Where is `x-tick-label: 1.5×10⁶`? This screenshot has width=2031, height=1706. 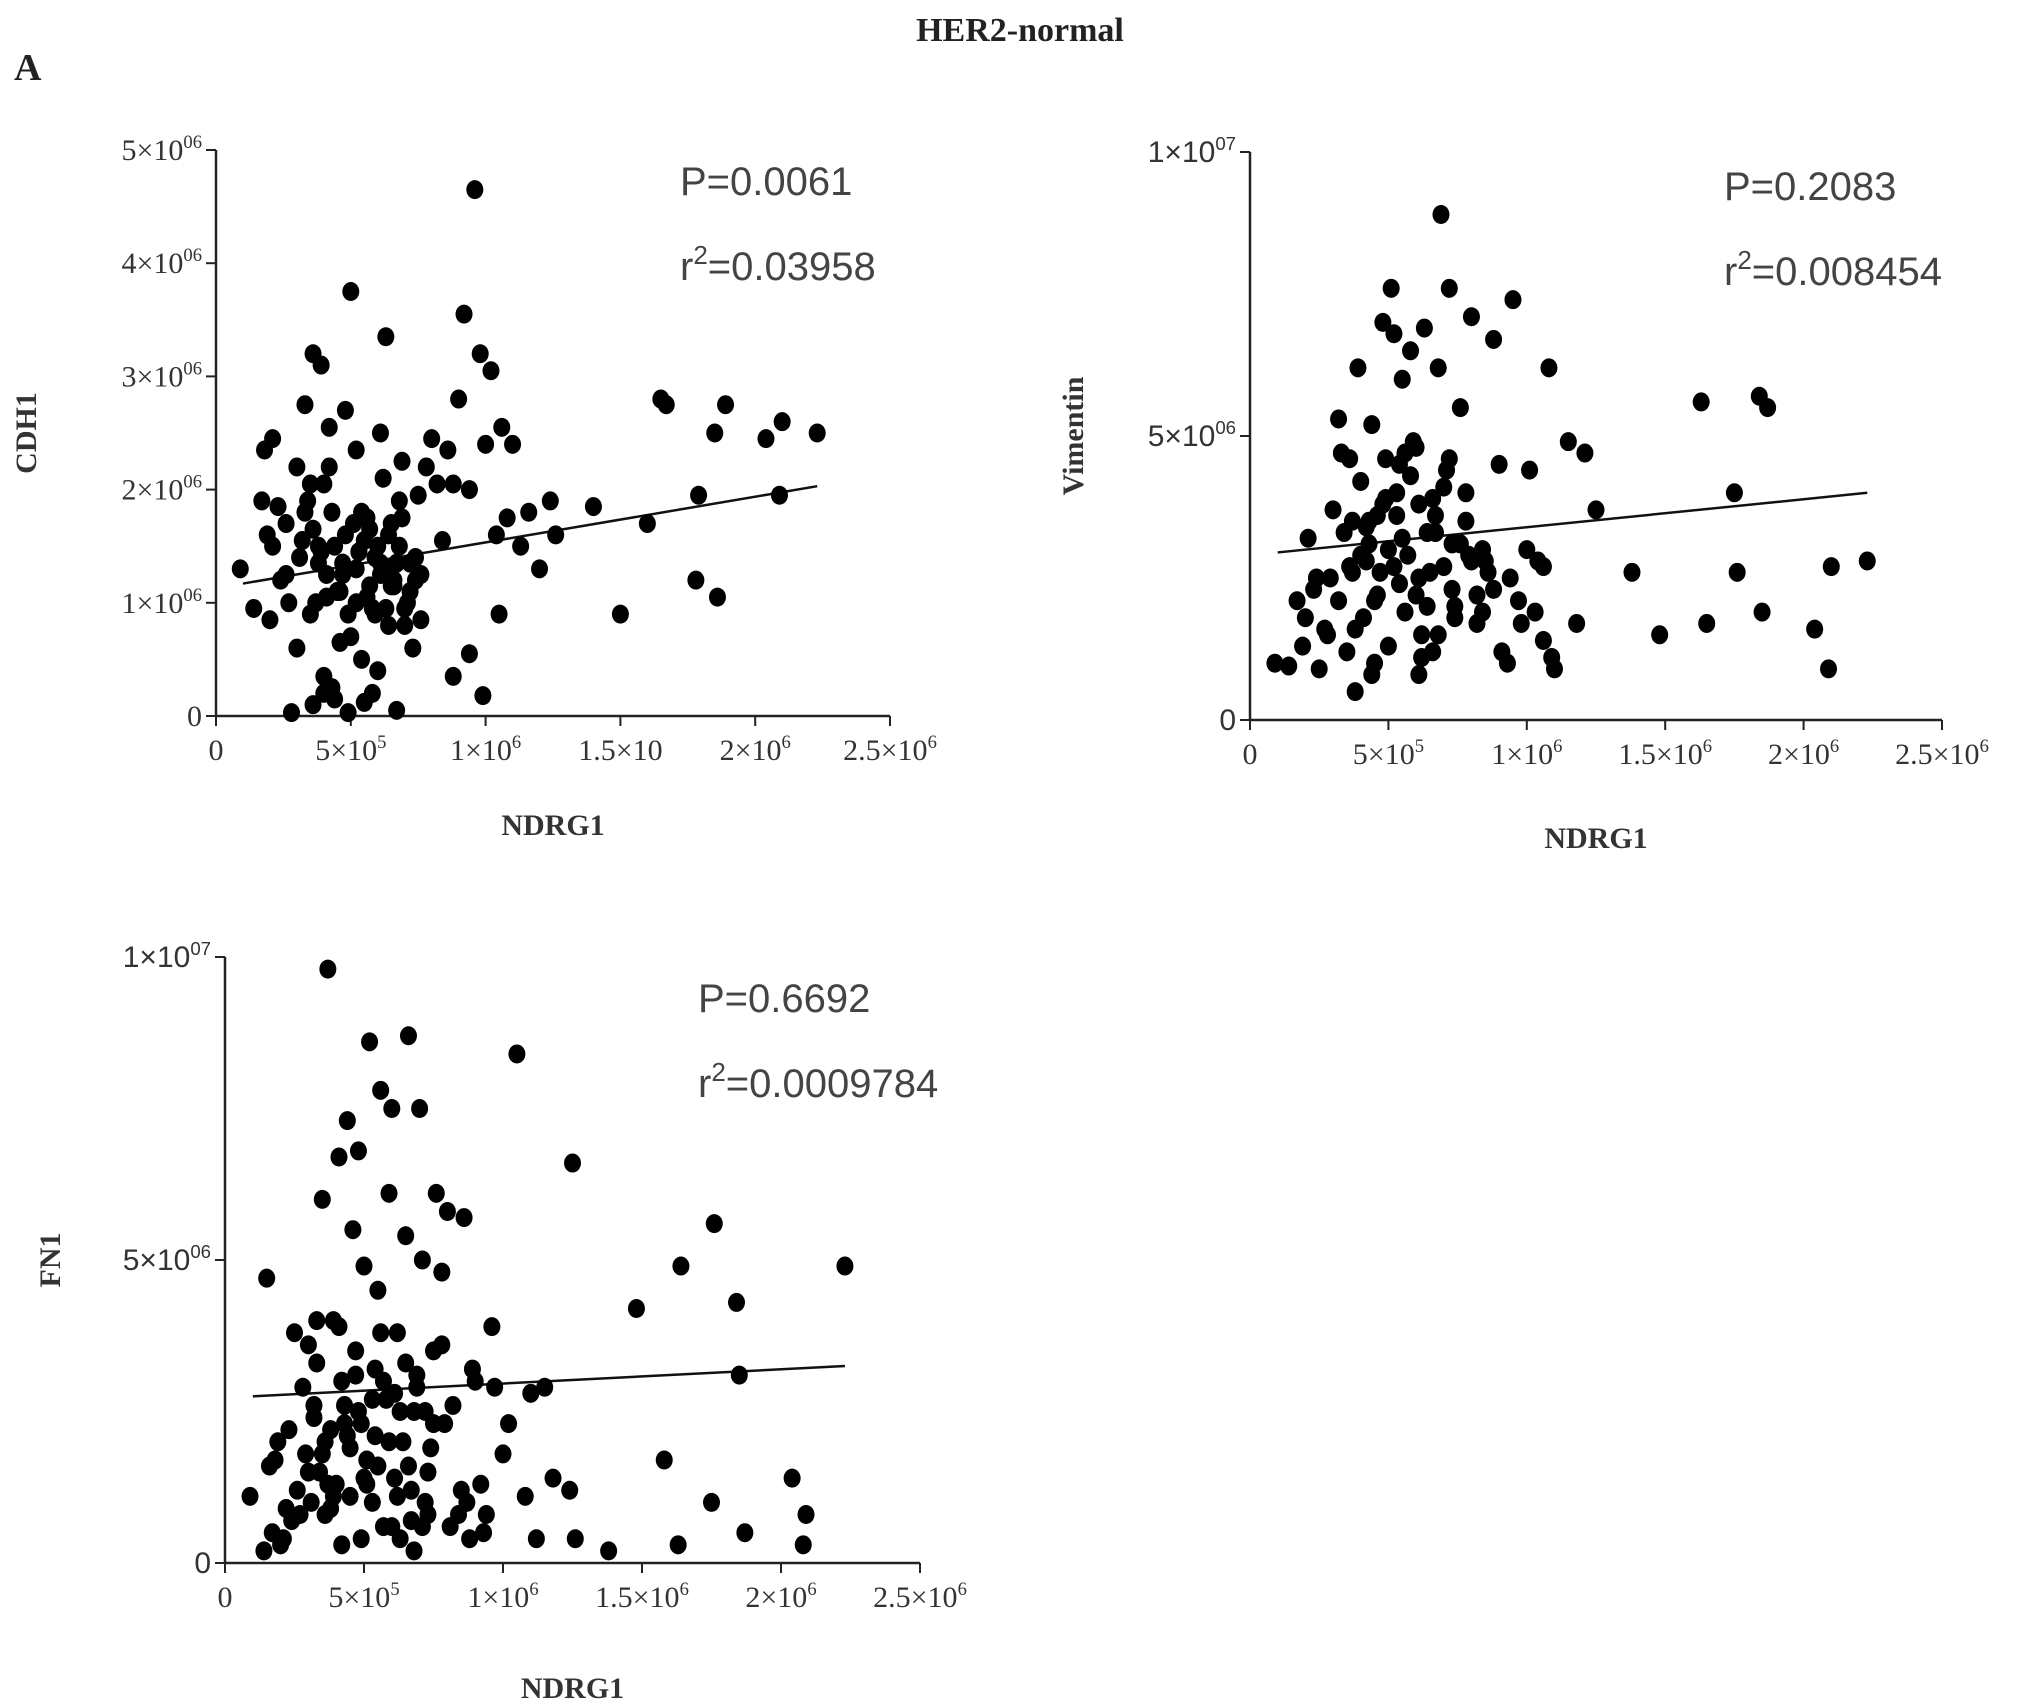
x-tick-label: 1.5×10⁶ is located at coordinates (1665, 753).